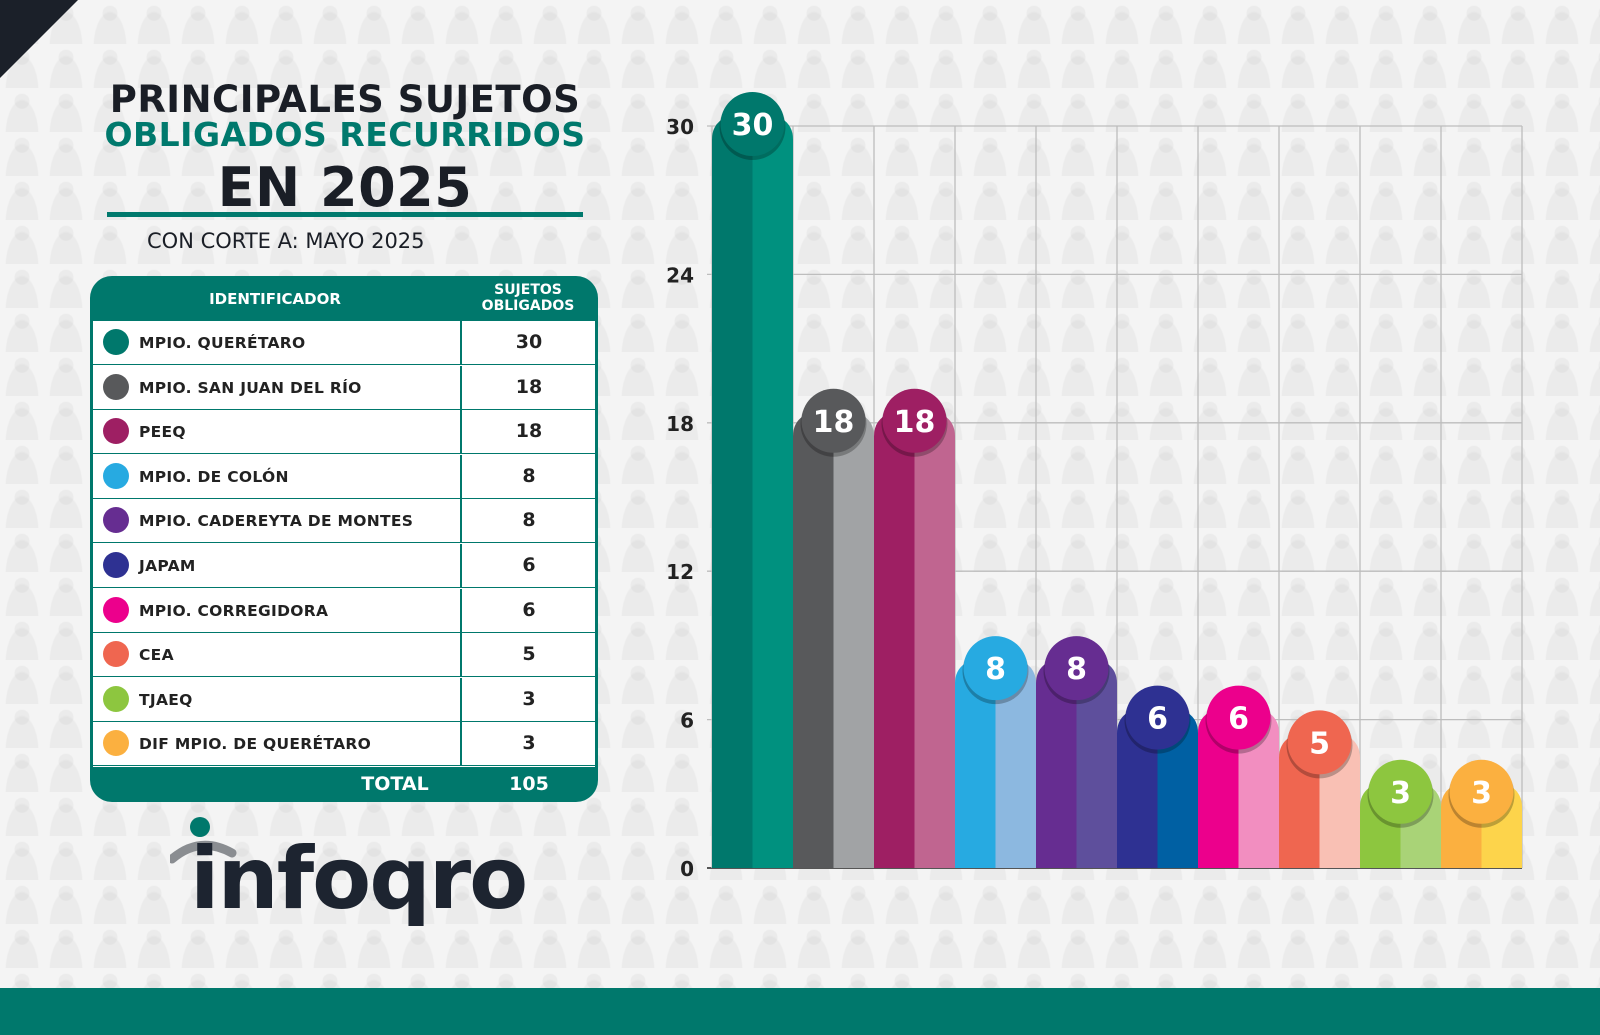  Describe the element at coordinates (345, 134) in the screenshot. I see `title-line-2: OBLIGADOS RECURRIDOS` at that location.